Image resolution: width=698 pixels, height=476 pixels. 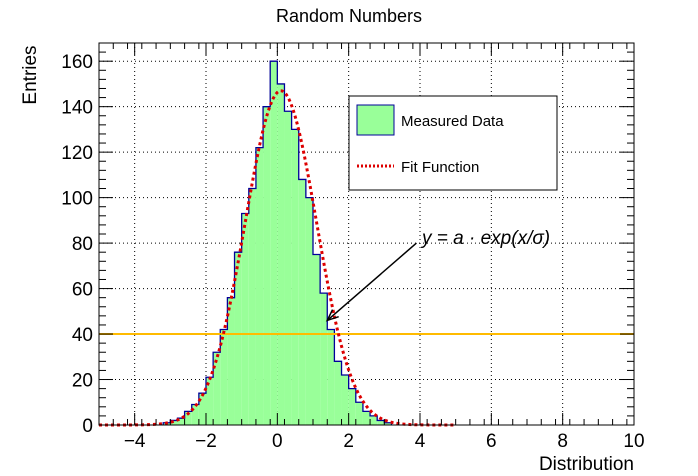 What do you see at coordinates (375, 120) in the screenshot?
I see `legend-swatch-measured` at bounding box center [375, 120].